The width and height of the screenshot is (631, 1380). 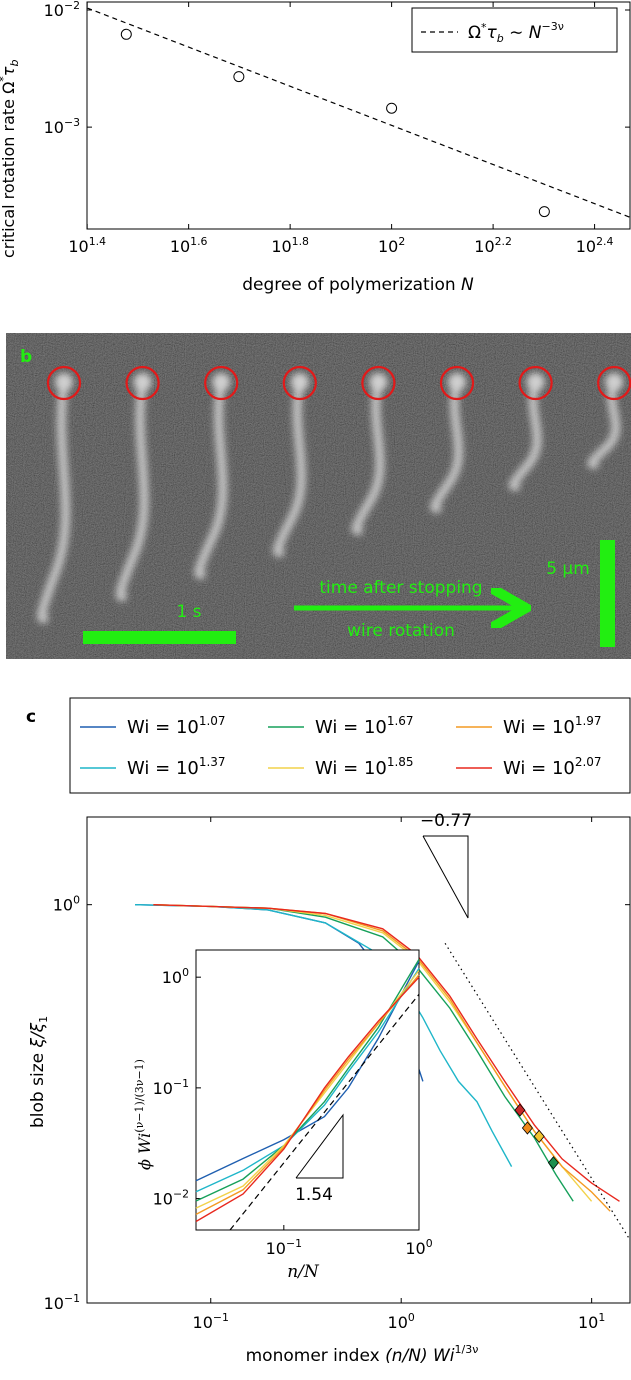 What do you see at coordinates (500, 38) in the screenshot?
I see `panel-a-legend-sub: b` at bounding box center [500, 38].